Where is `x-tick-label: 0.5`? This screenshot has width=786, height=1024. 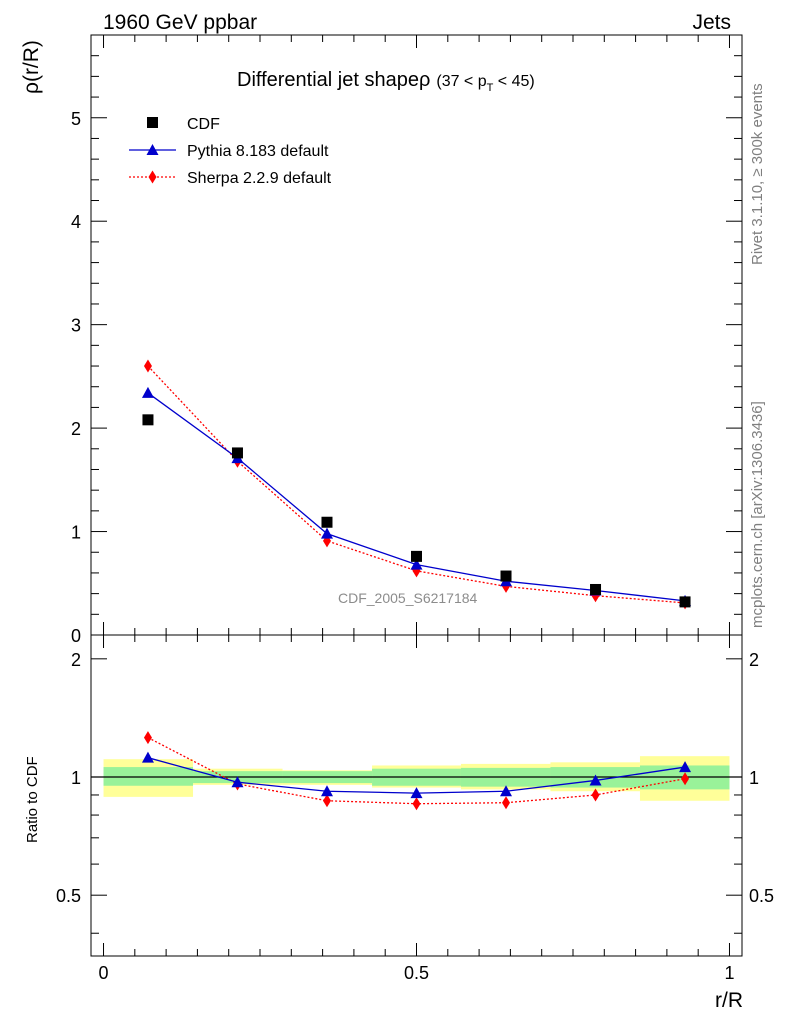
x-tick-label: 0.5 is located at coordinates (416, 973).